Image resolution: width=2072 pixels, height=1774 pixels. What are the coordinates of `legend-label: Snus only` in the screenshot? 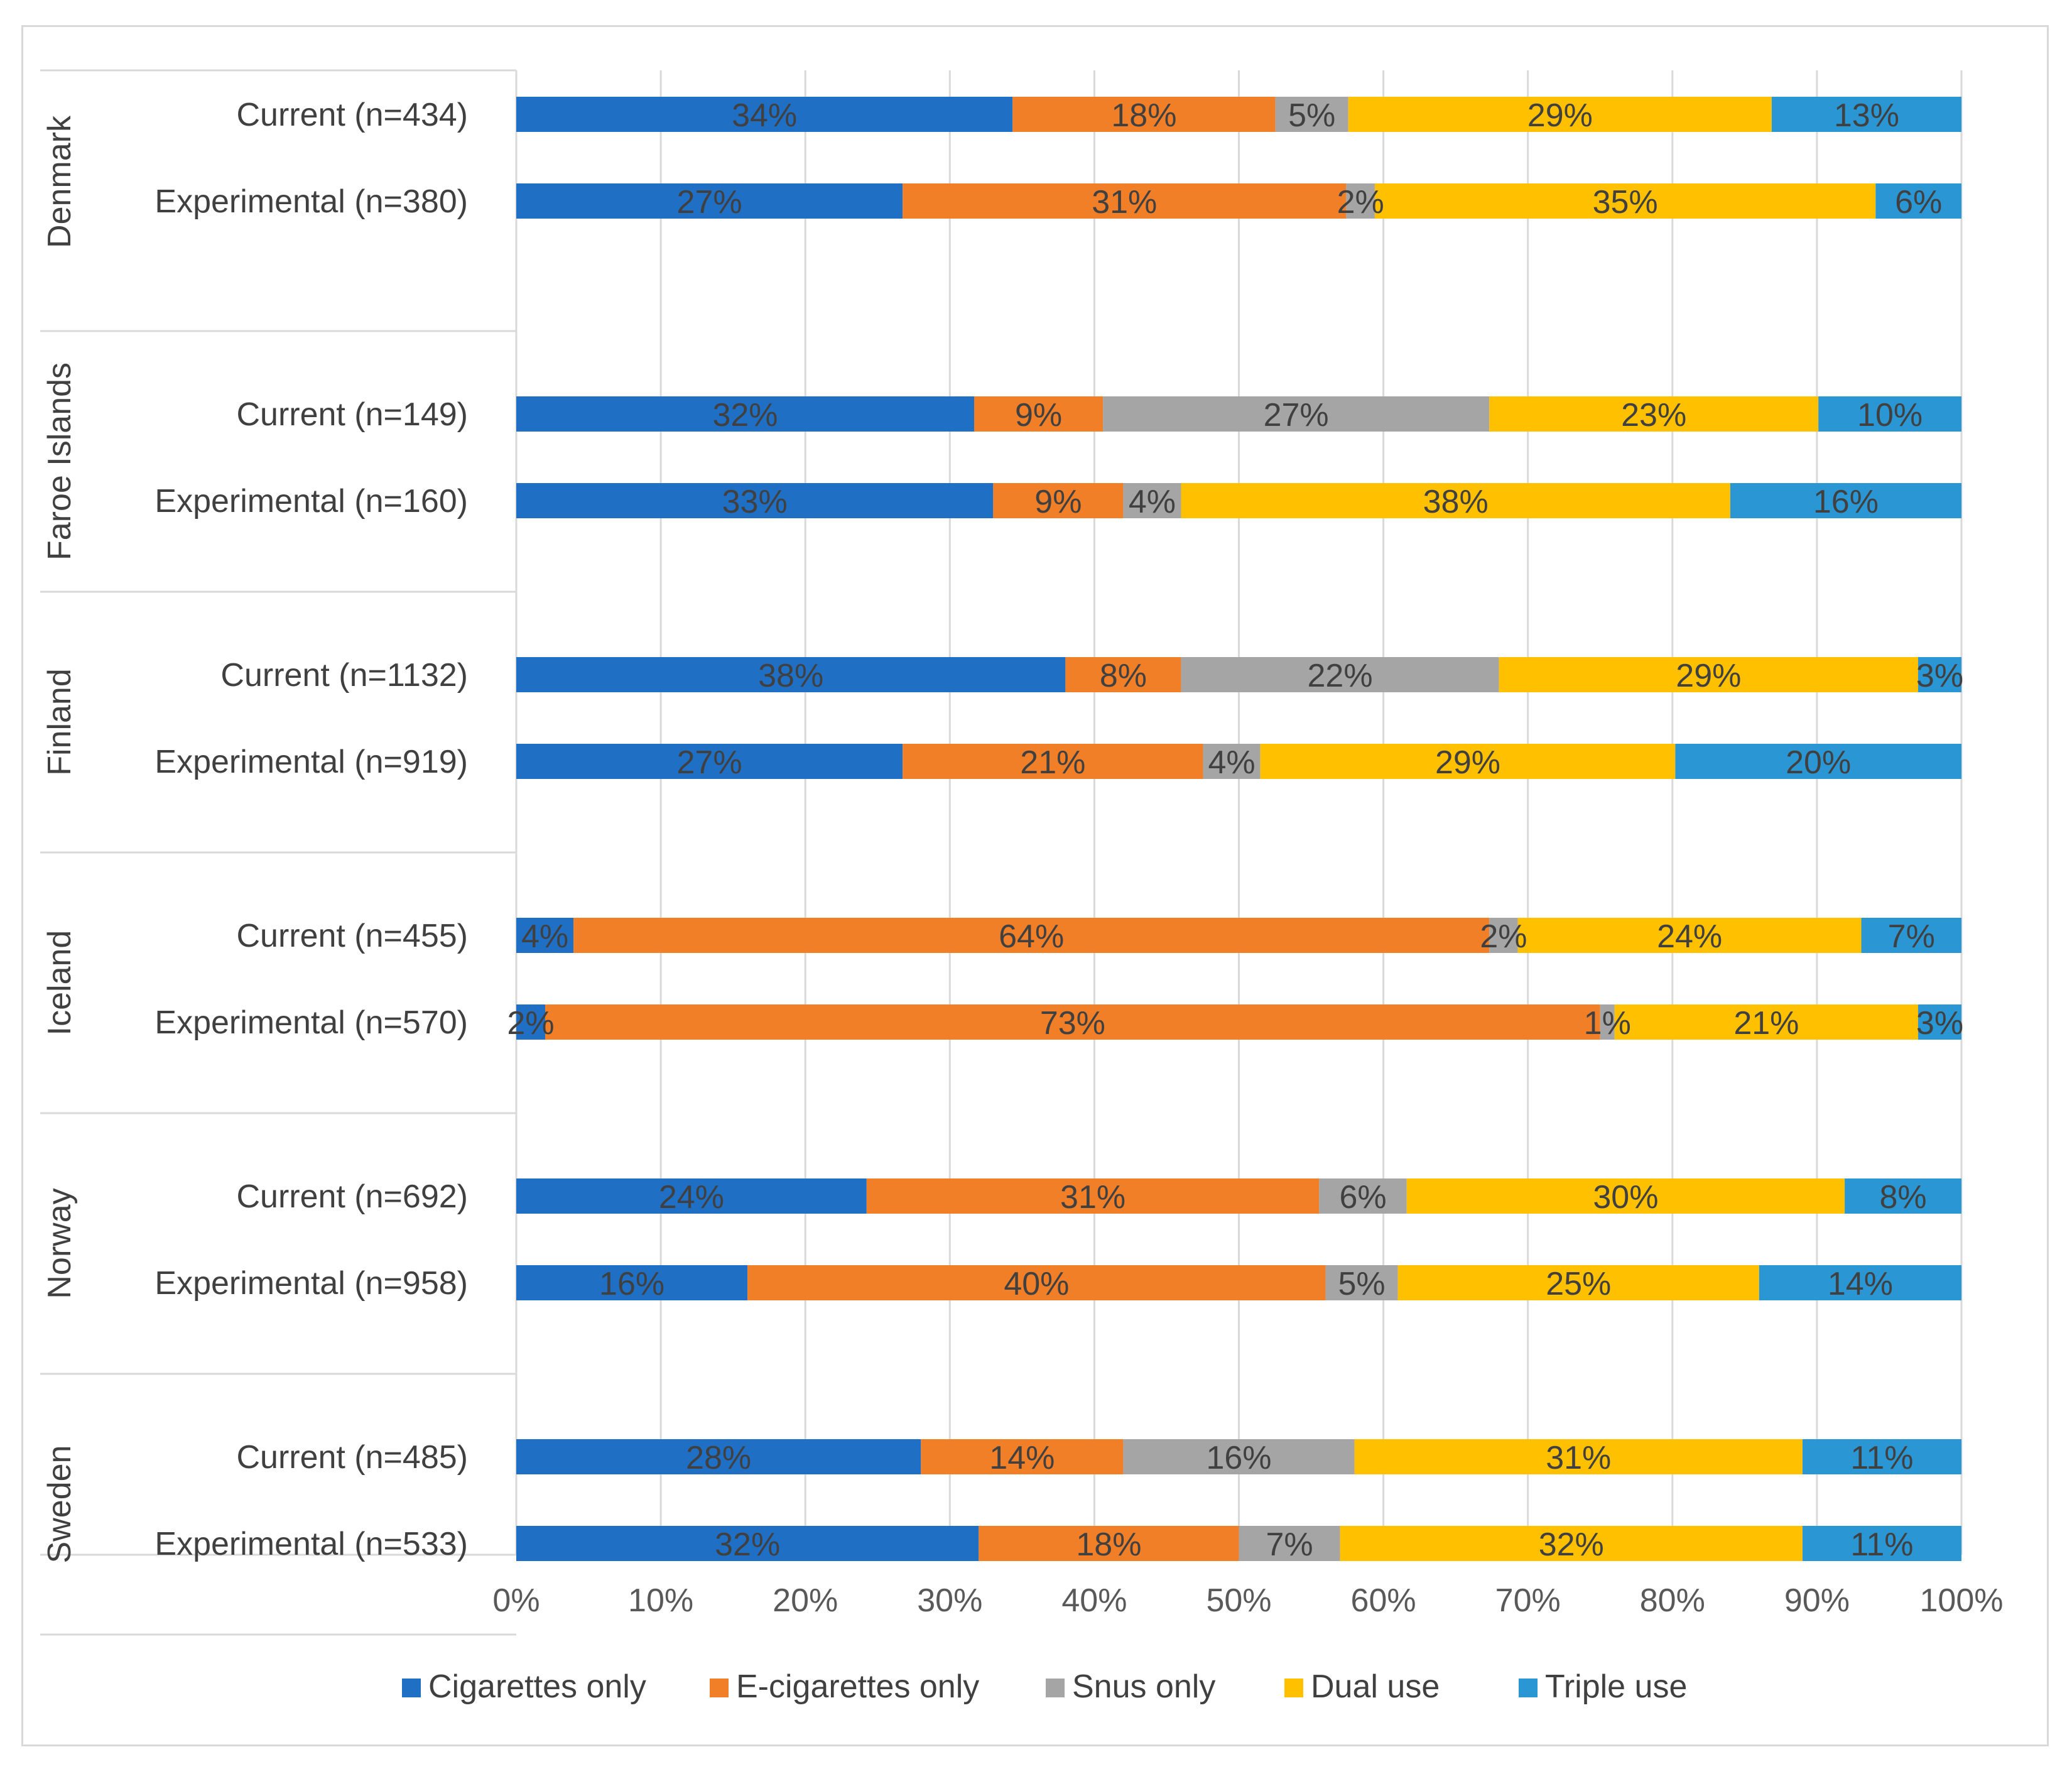 It's located at (1143, 1686).